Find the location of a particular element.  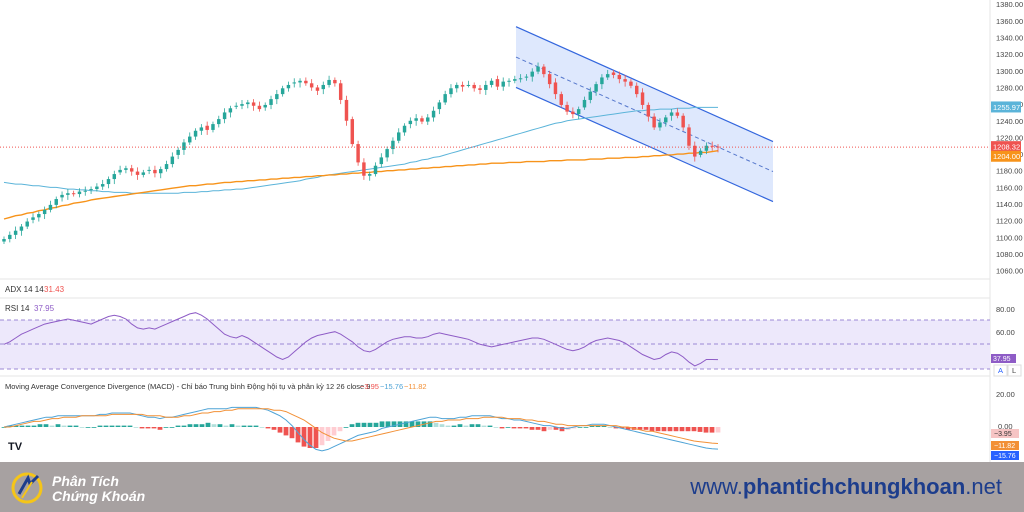

price-tick-label: 1100.00 is located at coordinates (1009, 237).